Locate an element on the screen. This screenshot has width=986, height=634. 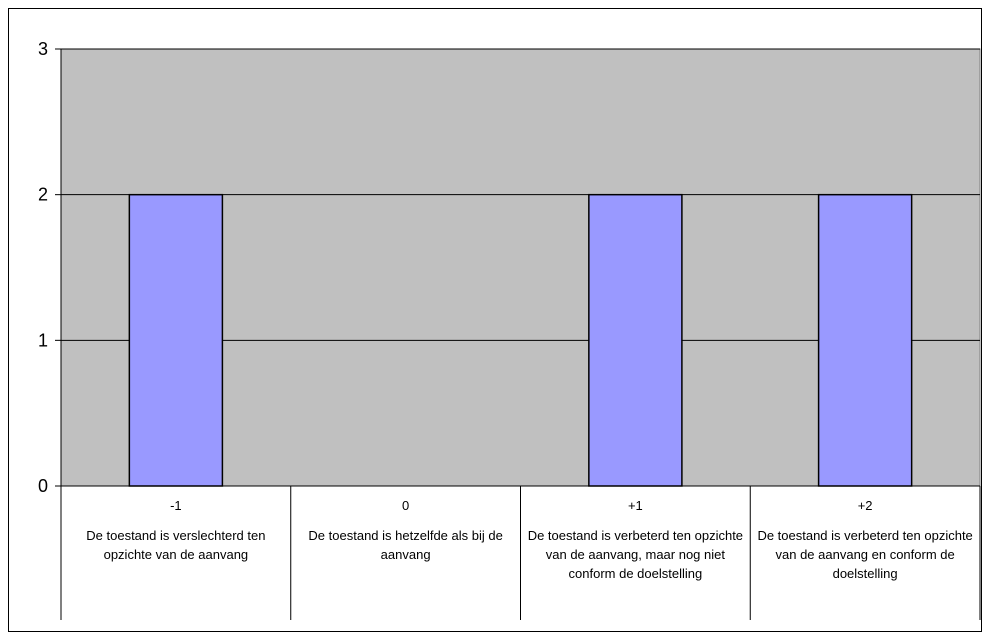
y-tick-label: 3 is located at coordinates (43, 49).